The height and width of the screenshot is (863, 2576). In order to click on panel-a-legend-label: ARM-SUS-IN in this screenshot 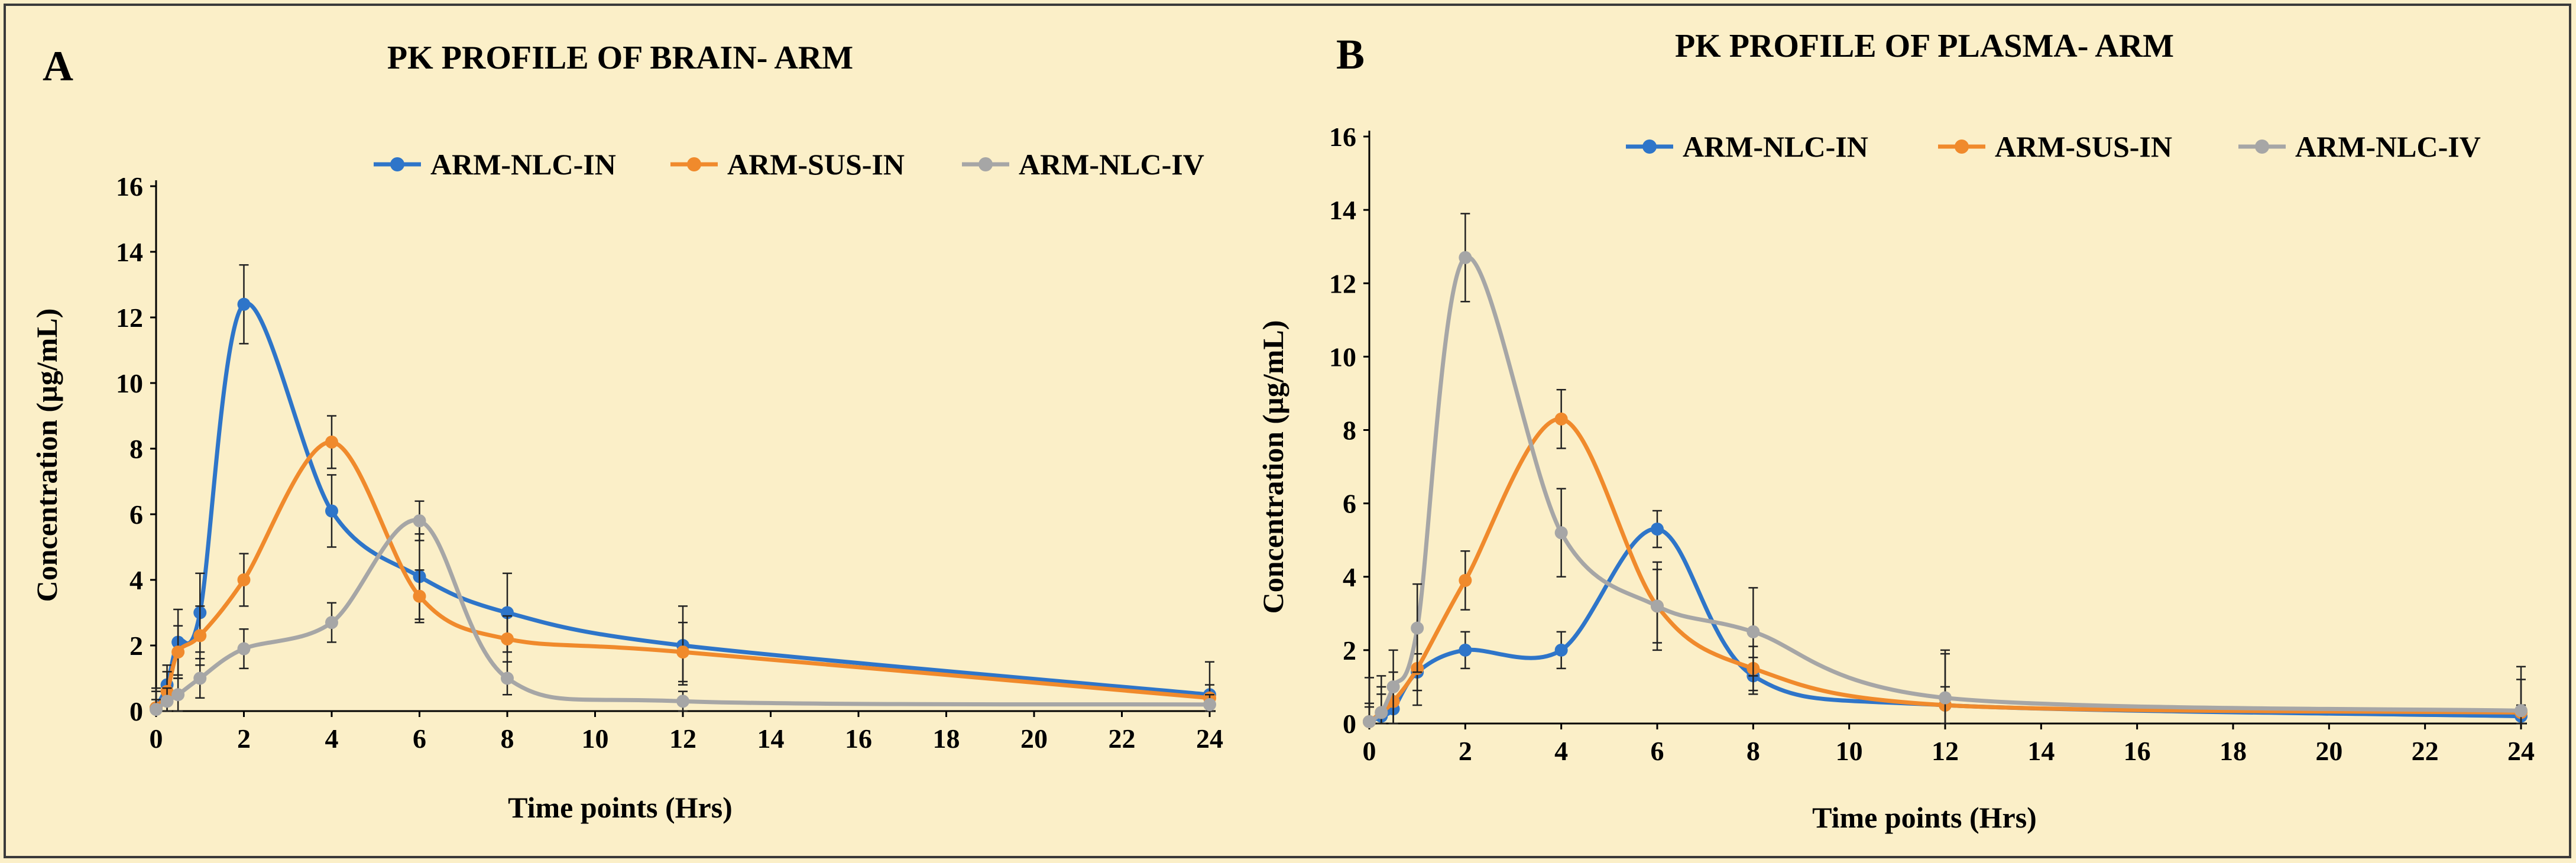, I will do `click(816, 164)`.